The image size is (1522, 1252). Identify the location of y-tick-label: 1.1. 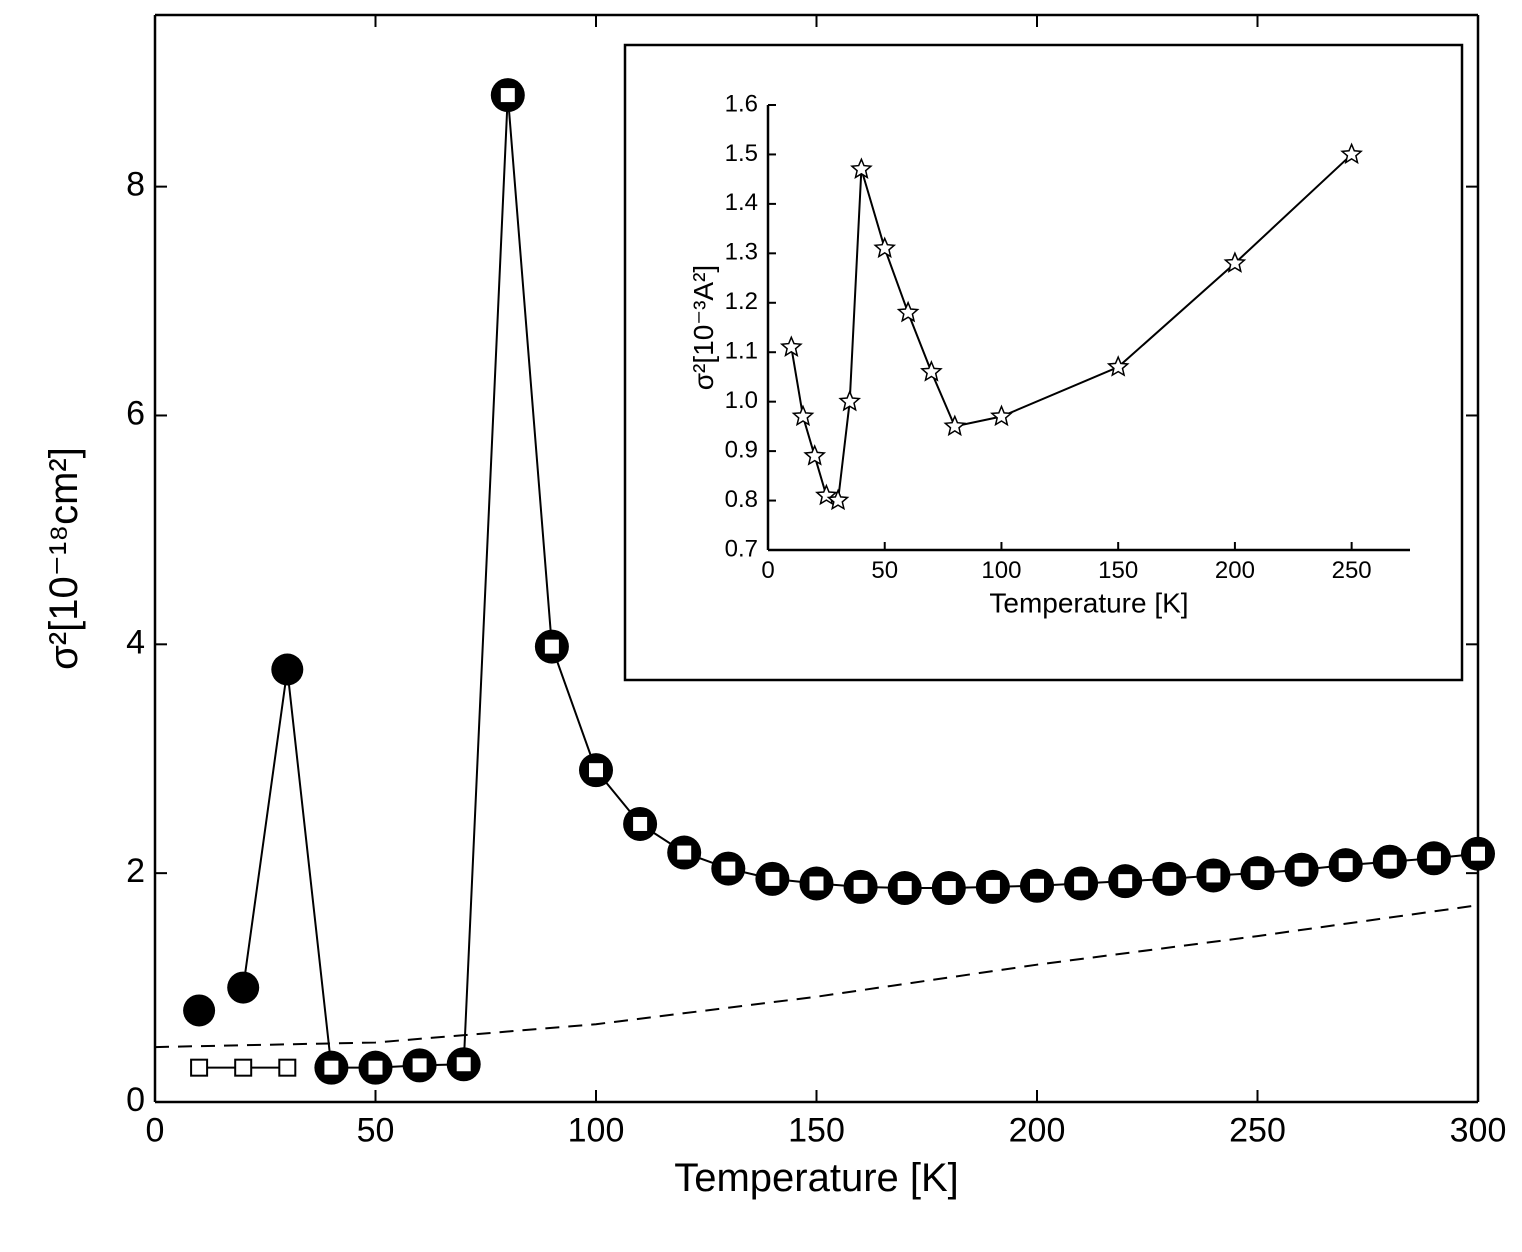
(741, 351).